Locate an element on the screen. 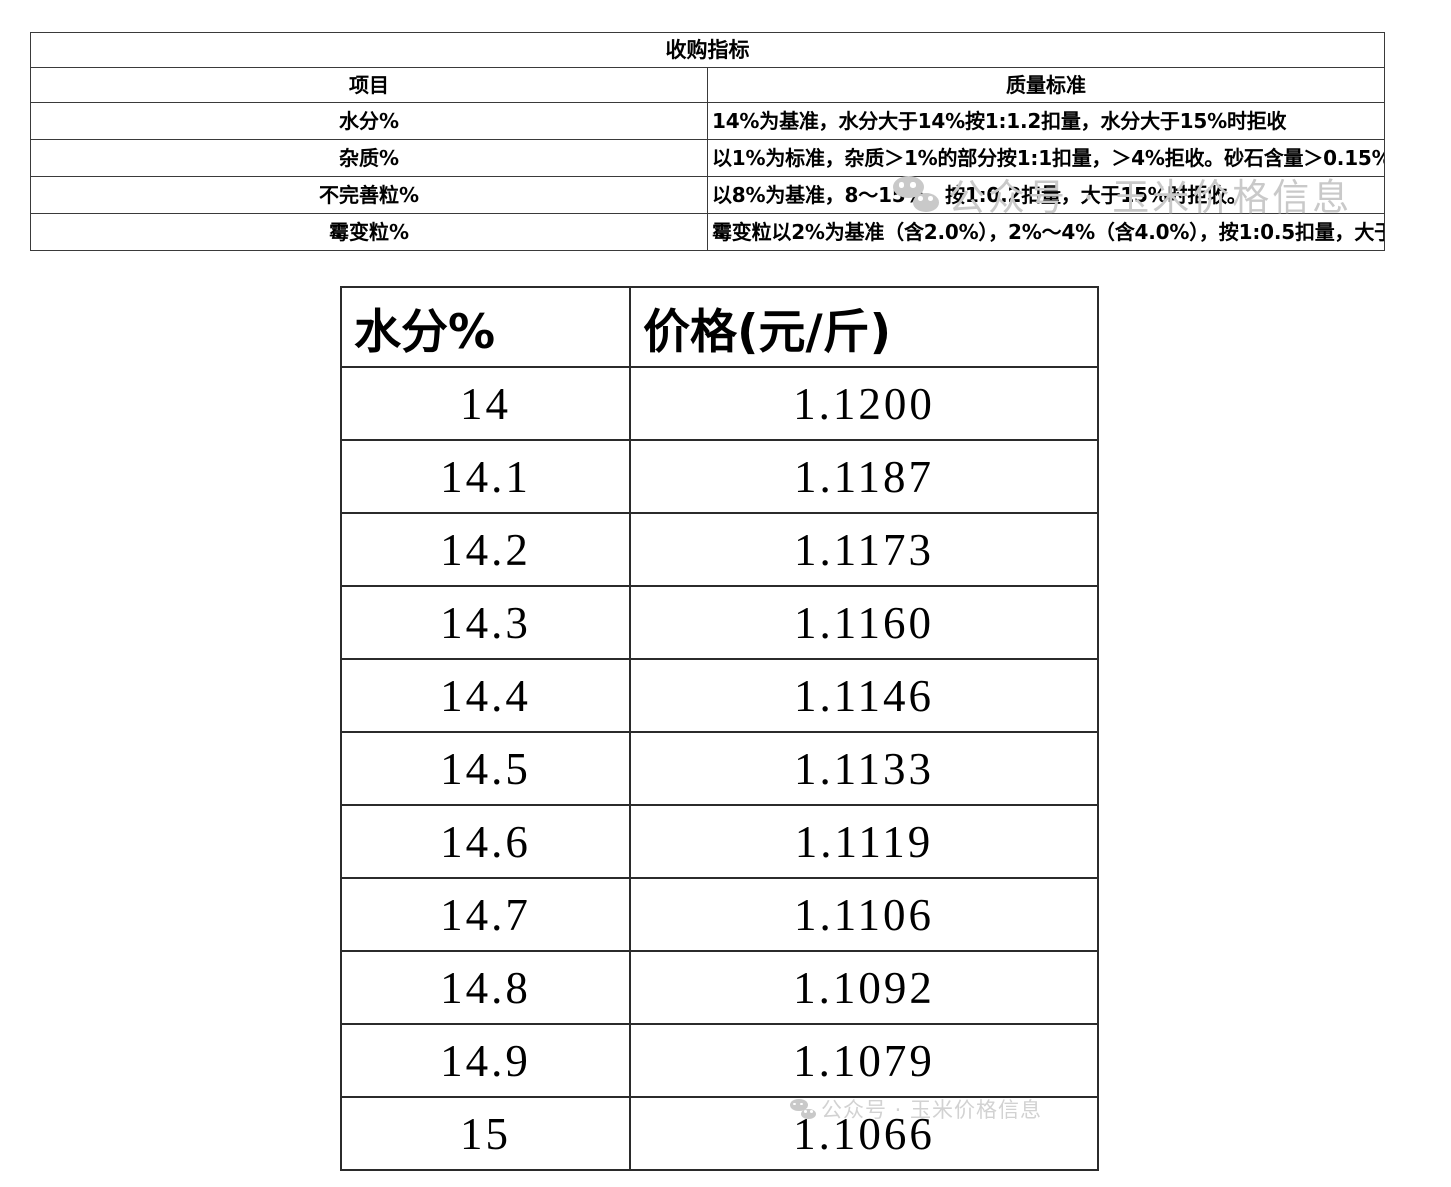 This screenshot has width=1451, height=1187. table-row: 14.2 1.1173 is located at coordinates (719, 549).